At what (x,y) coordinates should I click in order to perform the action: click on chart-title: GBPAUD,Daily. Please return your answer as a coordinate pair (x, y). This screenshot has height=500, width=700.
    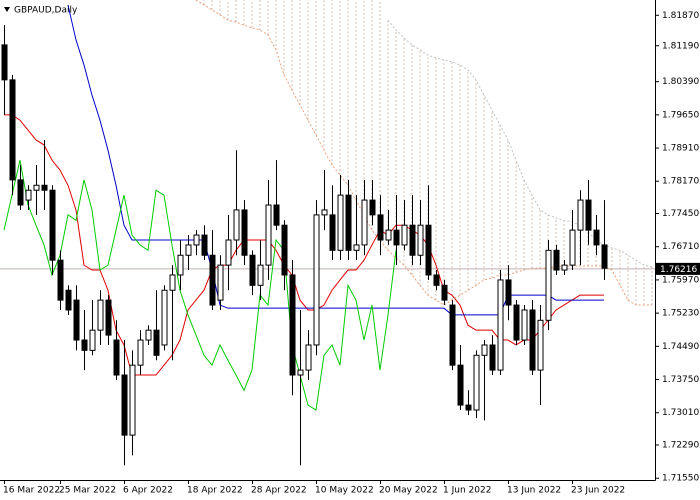
    Looking at the image, I should click on (46, 11).